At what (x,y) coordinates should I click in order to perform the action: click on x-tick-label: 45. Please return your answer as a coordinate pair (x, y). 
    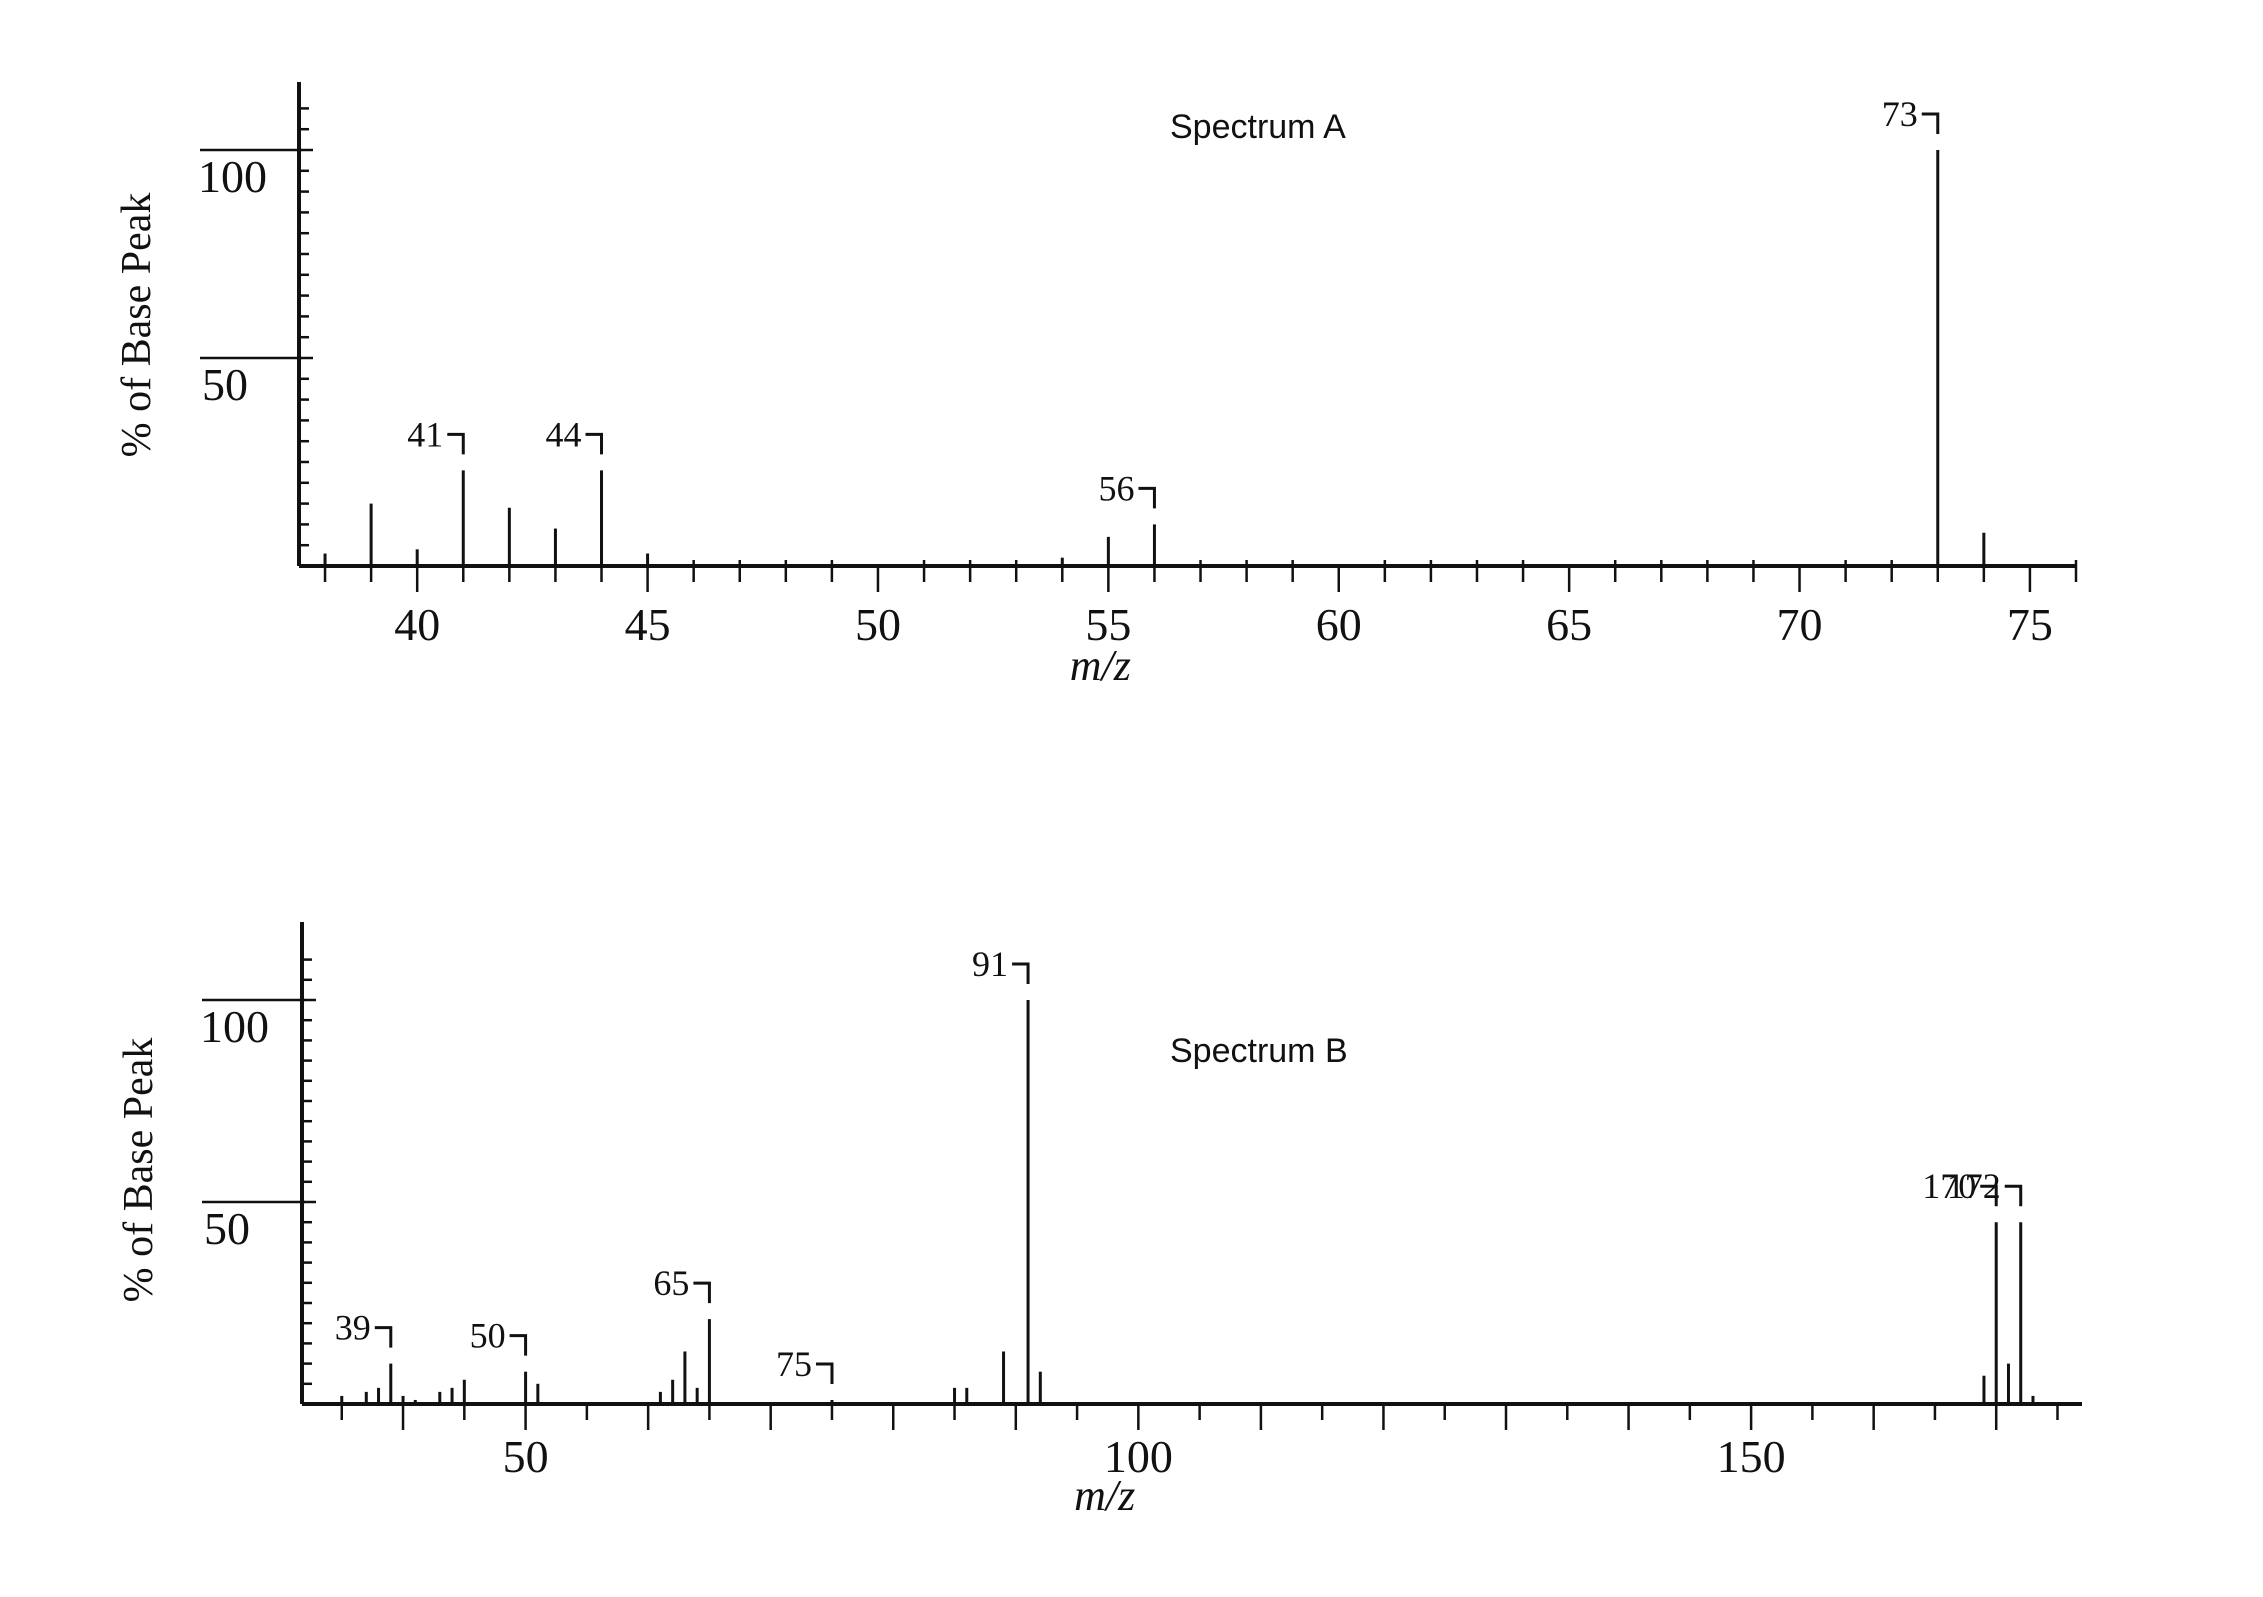
    Looking at the image, I should click on (648, 624).